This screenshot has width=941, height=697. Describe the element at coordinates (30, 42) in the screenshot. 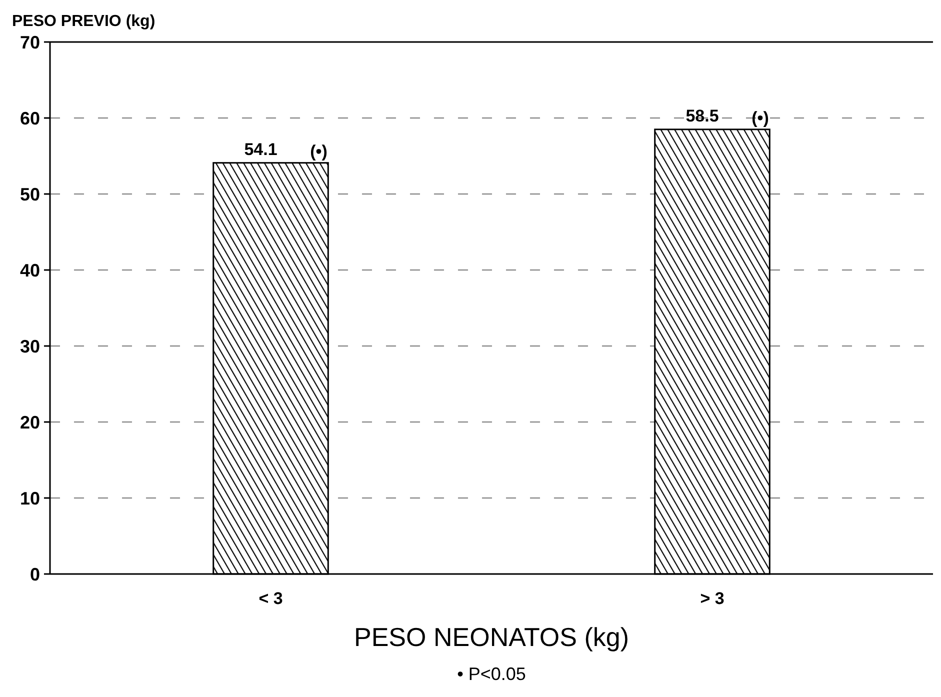

I see `y-tick-label: 70` at that location.